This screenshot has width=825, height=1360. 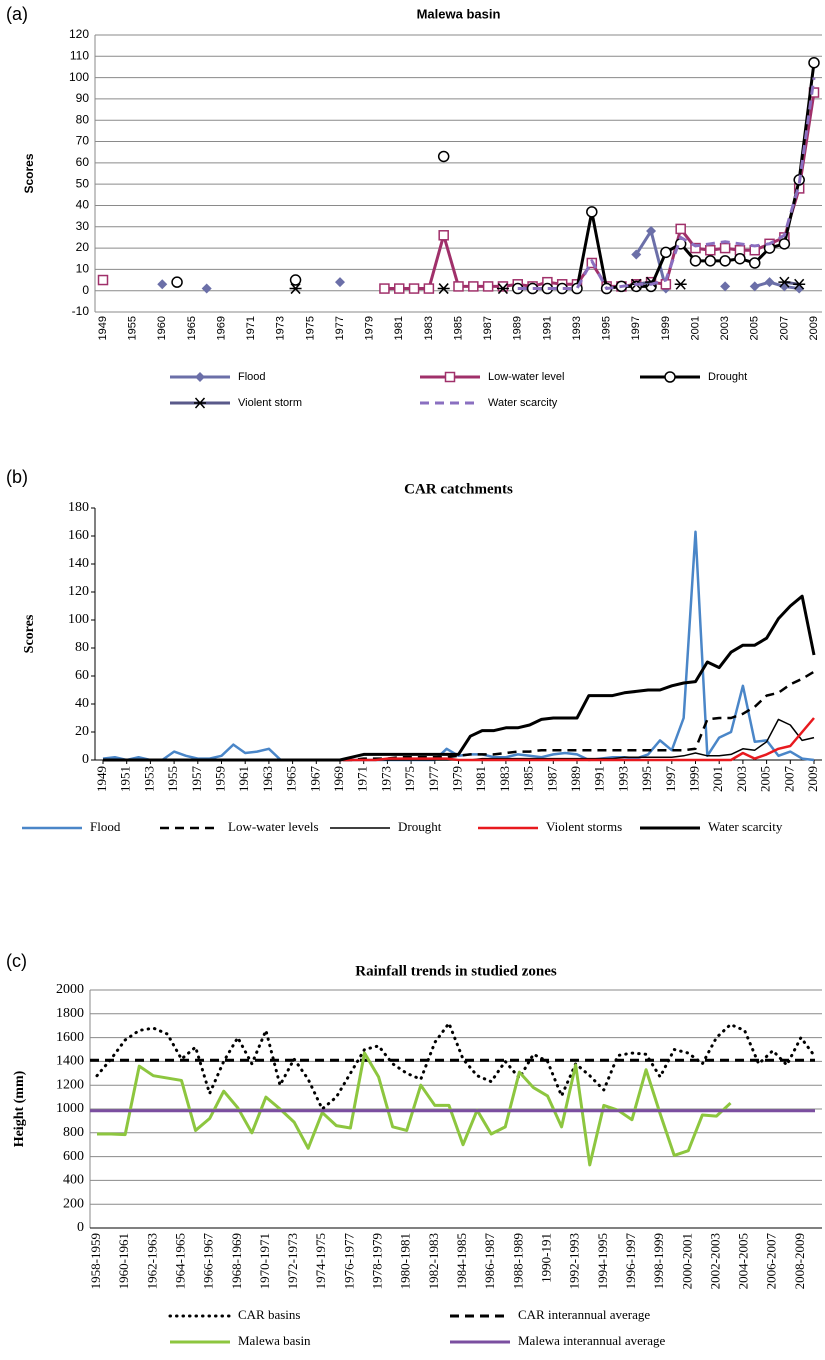 I want to click on y-tick-label: 20, so click(x=83, y=247).